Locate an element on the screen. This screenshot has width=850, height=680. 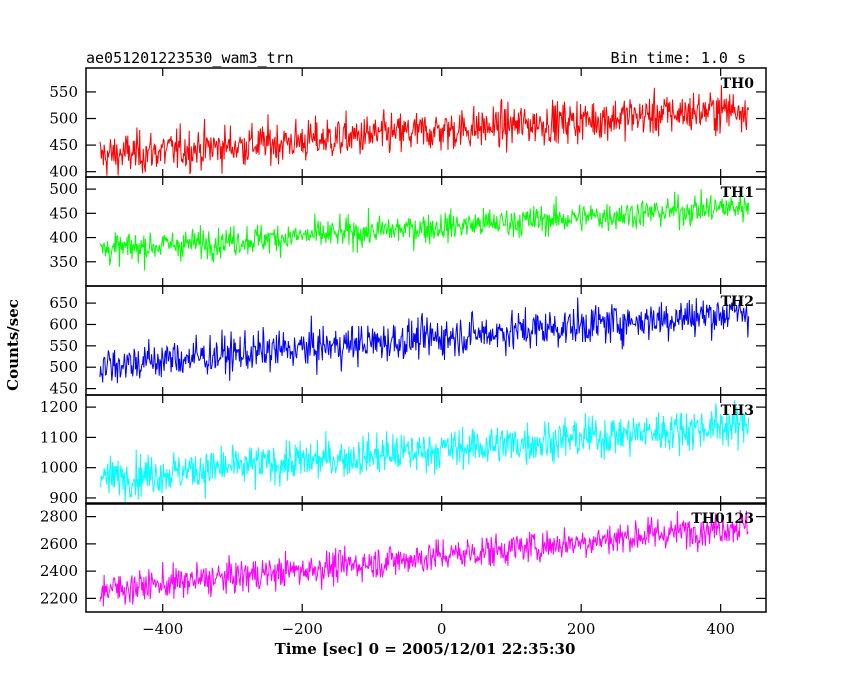
panel-label-th2: TH2 is located at coordinates (737, 302).